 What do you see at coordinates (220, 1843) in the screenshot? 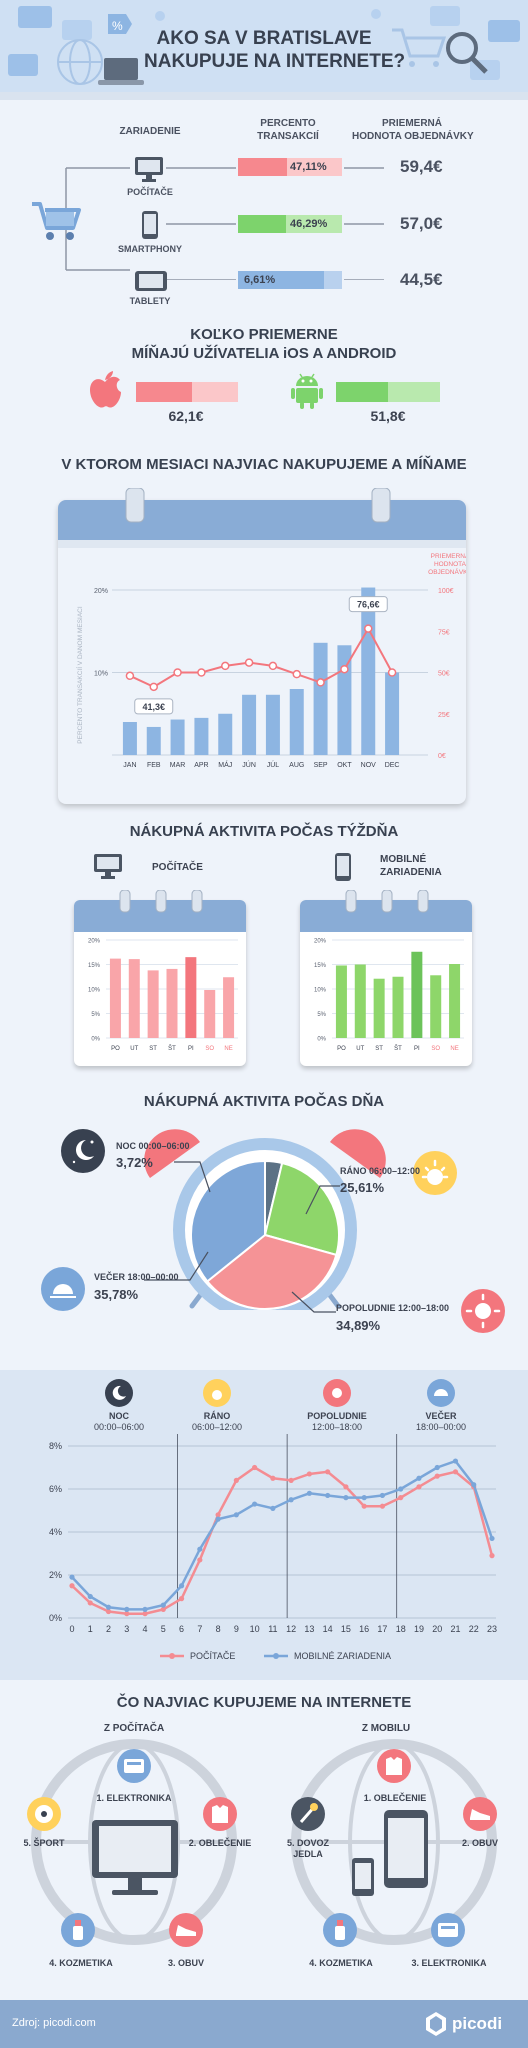
I see `pc-item-2: 2. OBLEČENIE` at bounding box center [220, 1843].